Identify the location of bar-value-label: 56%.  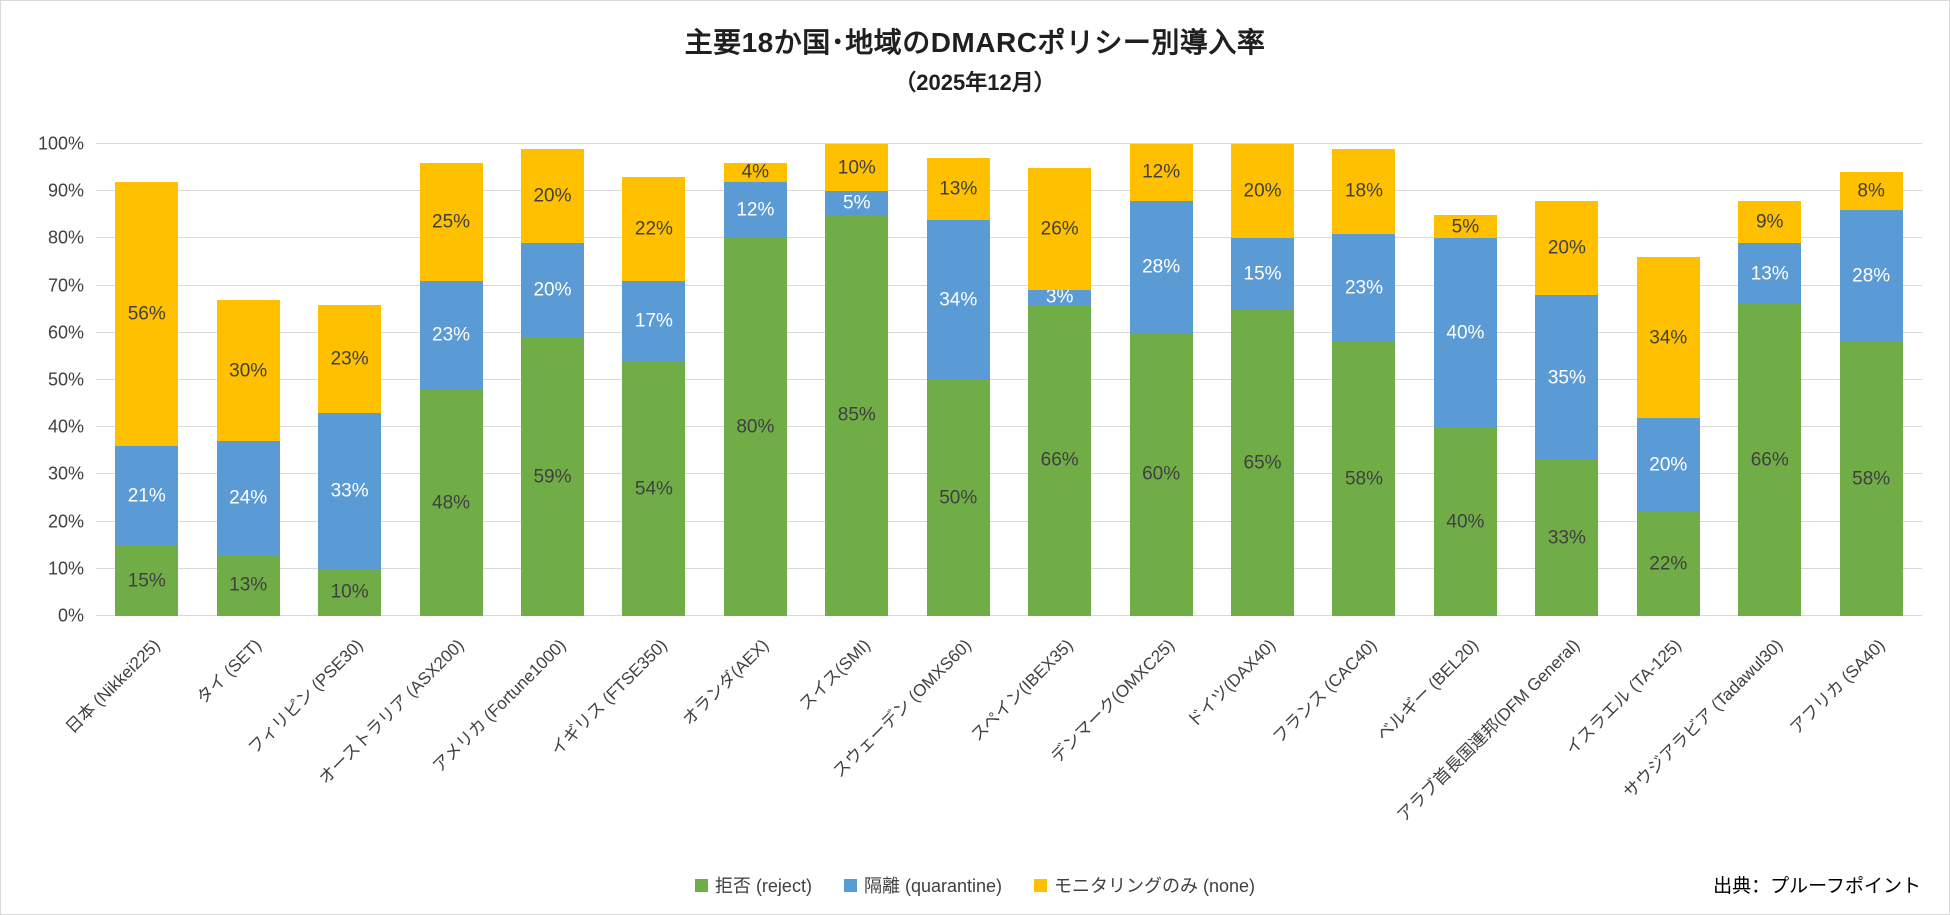
(146, 314).